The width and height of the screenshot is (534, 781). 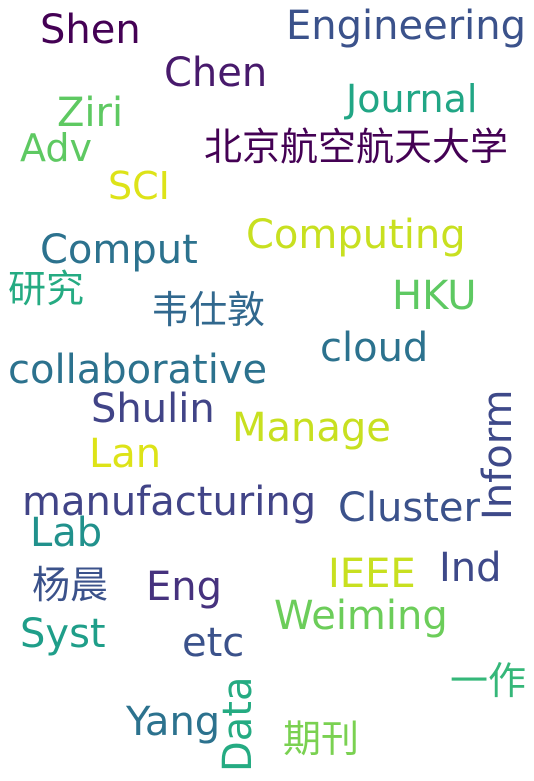 I want to click on word-eng: Eng, so click(x=184, y=587).